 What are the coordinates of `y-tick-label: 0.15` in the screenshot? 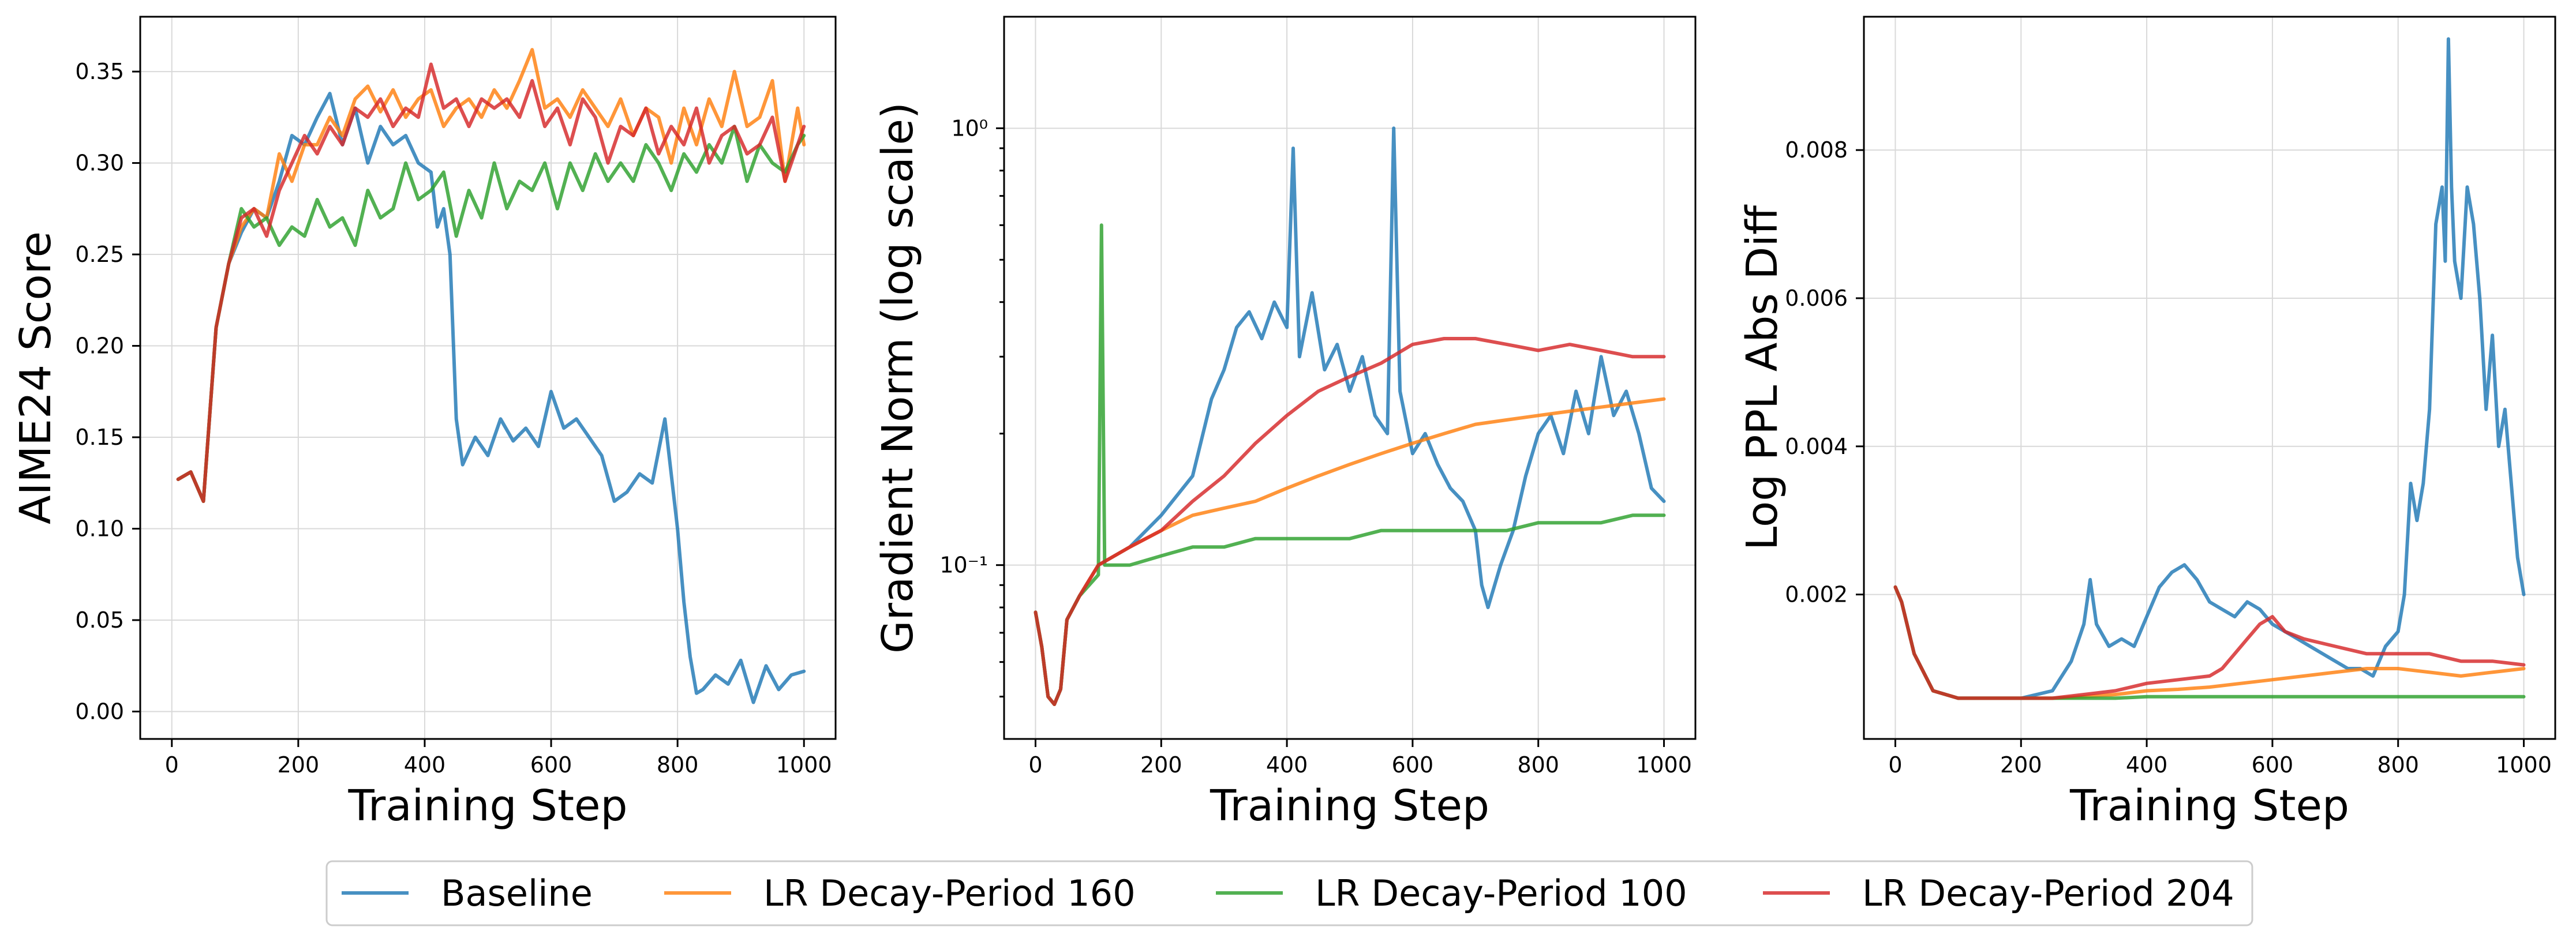 It's located at (99, 437).